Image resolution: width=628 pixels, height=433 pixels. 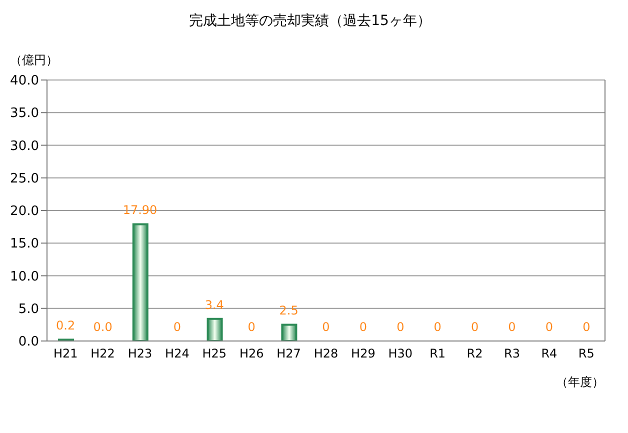 I want to click on y-tick-label: 35.0, so click(x=24, y=114).